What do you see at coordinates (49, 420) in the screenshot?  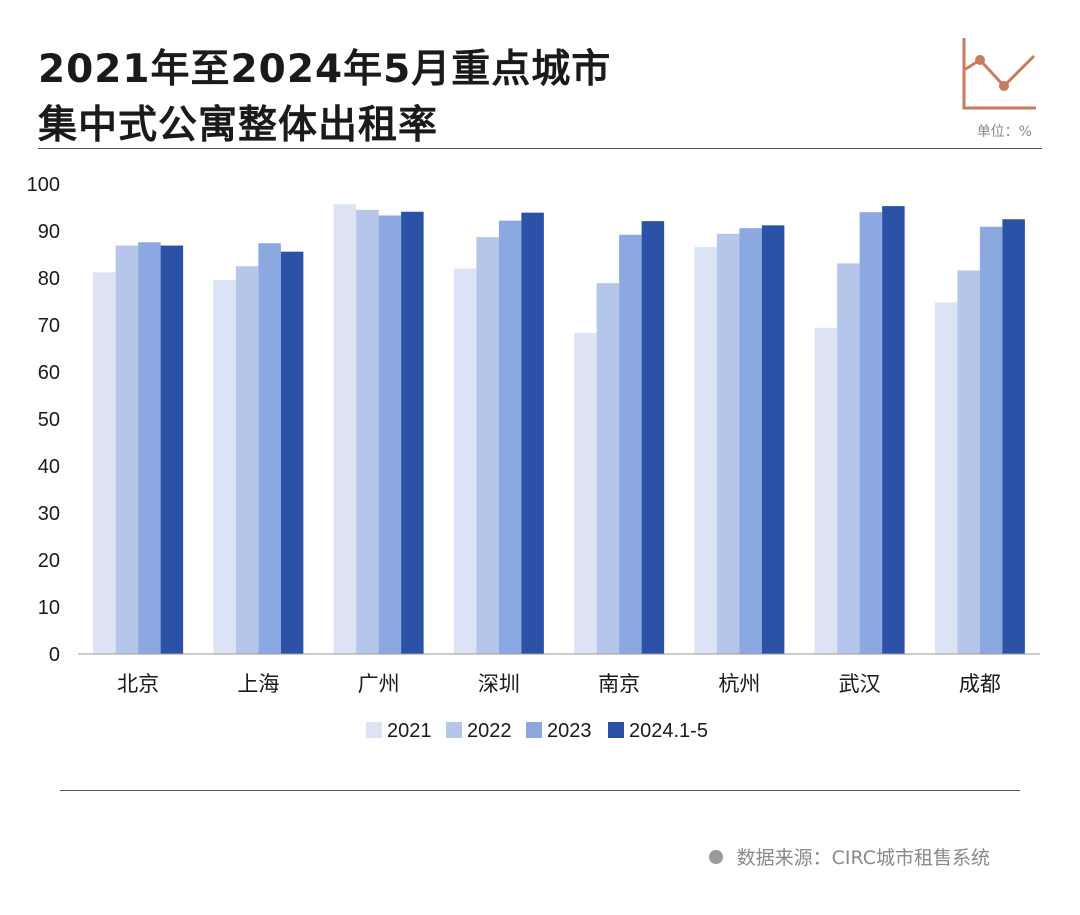 I see `y-tick-label: 50` at bounding box center [49, 420].